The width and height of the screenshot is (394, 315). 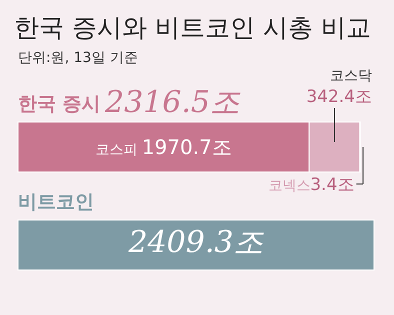 What do you see at coordinates (351, 76) in the screenshot?
I see `series-name: 코스닥` at bounding box center [351, 76].